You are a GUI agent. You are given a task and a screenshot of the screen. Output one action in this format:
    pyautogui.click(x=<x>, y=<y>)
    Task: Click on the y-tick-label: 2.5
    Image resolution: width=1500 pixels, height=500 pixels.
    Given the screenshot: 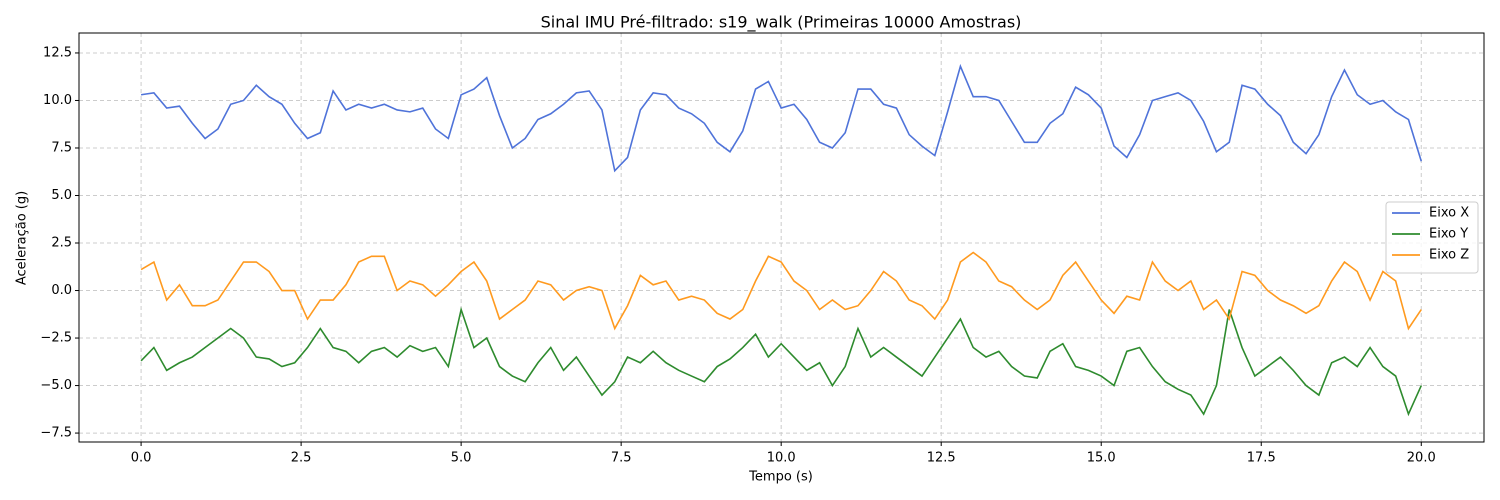 What is the action you would take?
    pyautogui.click(x=61, y=243)
    